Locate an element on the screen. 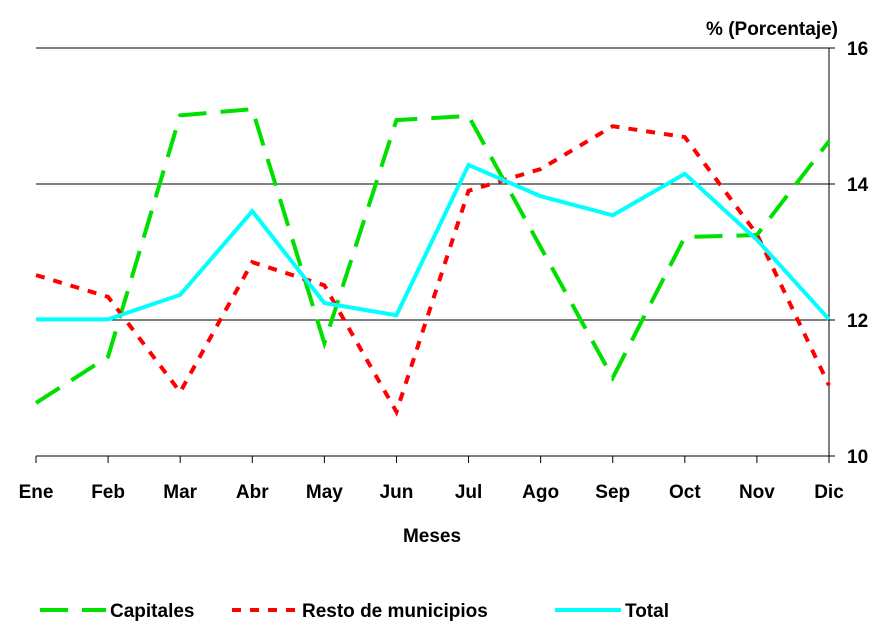 Image resolution: width=878 pixels, height=625 pixels. x-tick-label: Oct is located at coordinates (685, 492).